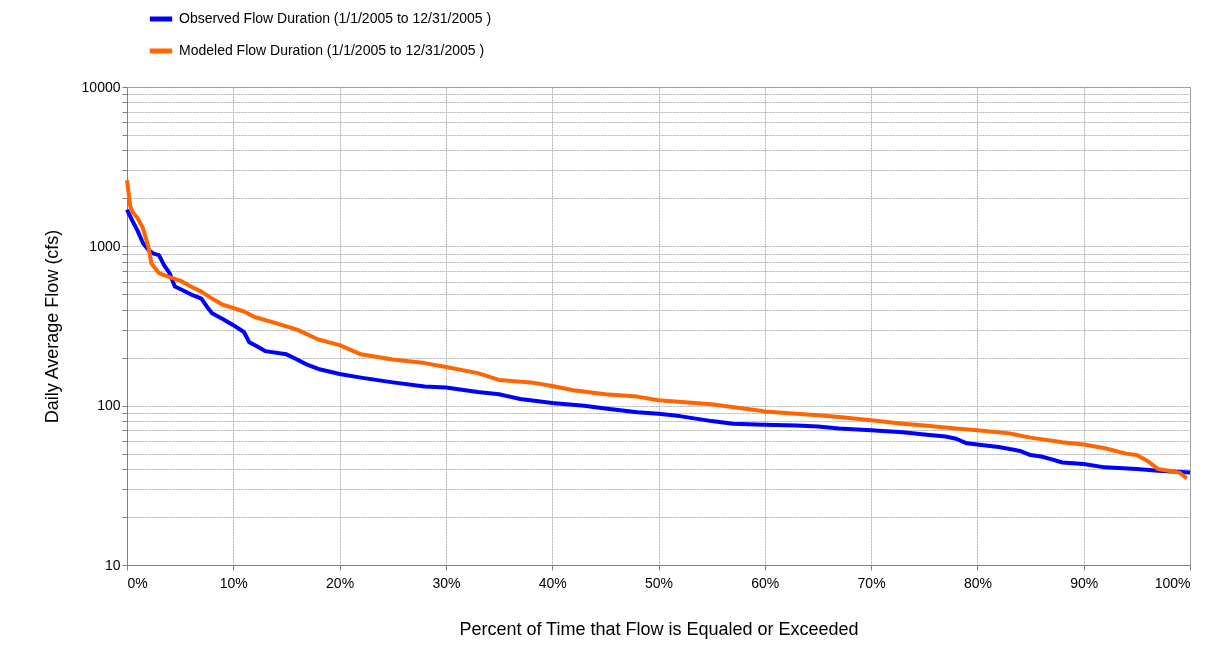 The width and height of the screenshot is (1226, 662). Describe the element at coordinates (340, 582) in the screenshot. I see `x-tick-label: 20%` at that location.